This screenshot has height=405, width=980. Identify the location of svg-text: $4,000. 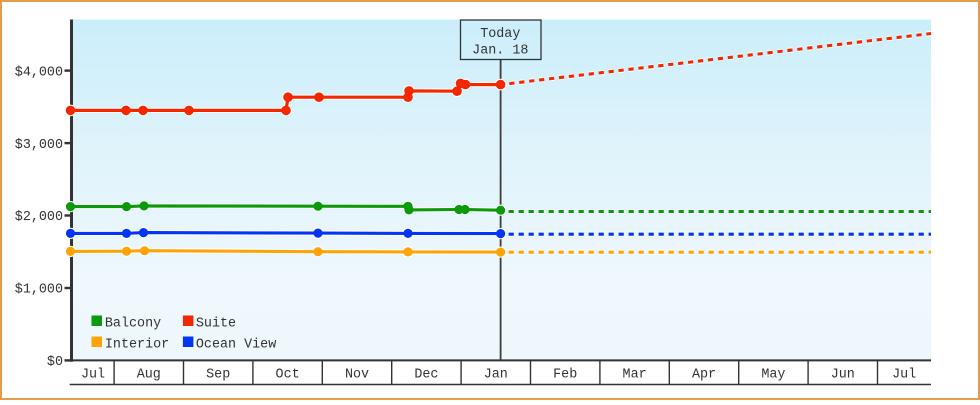
(39, 72).